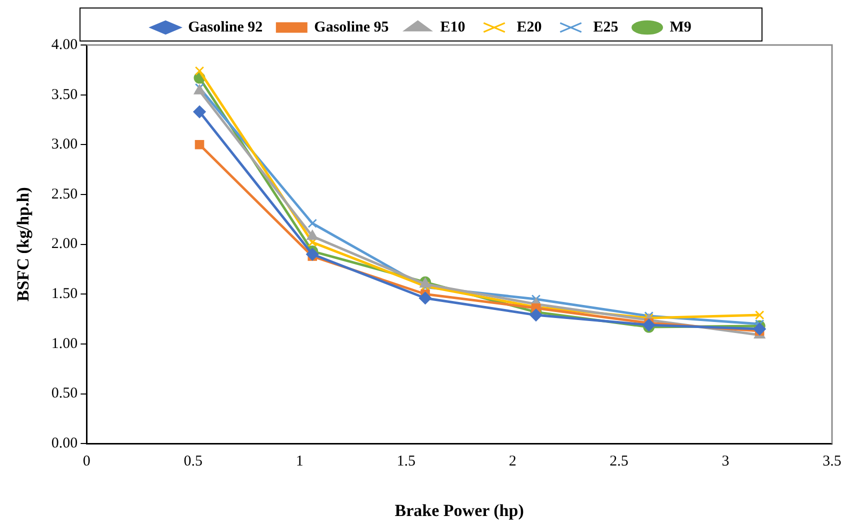  What do you see at coordinates (193, 462) in the screenshot?
I see `x-tick-label: 0.5` at bounding box center [193, 462].